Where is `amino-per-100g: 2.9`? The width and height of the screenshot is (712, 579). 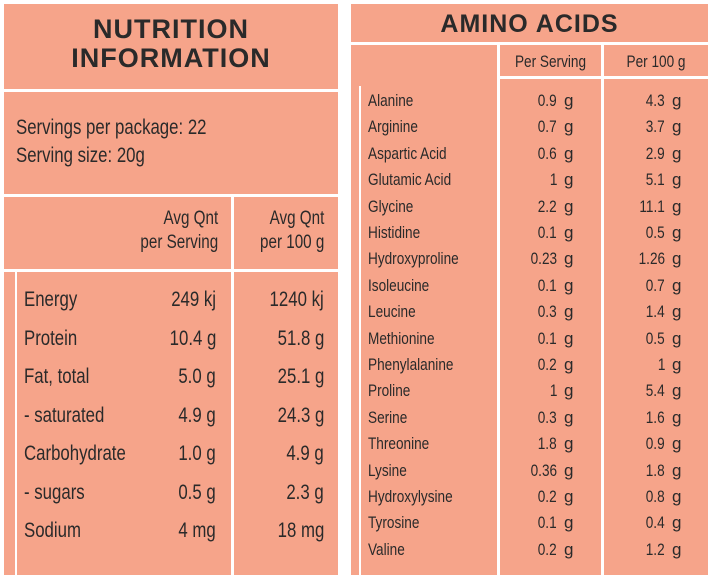
amino-per-100g: 2.9 is located at coordinates (655, 153).